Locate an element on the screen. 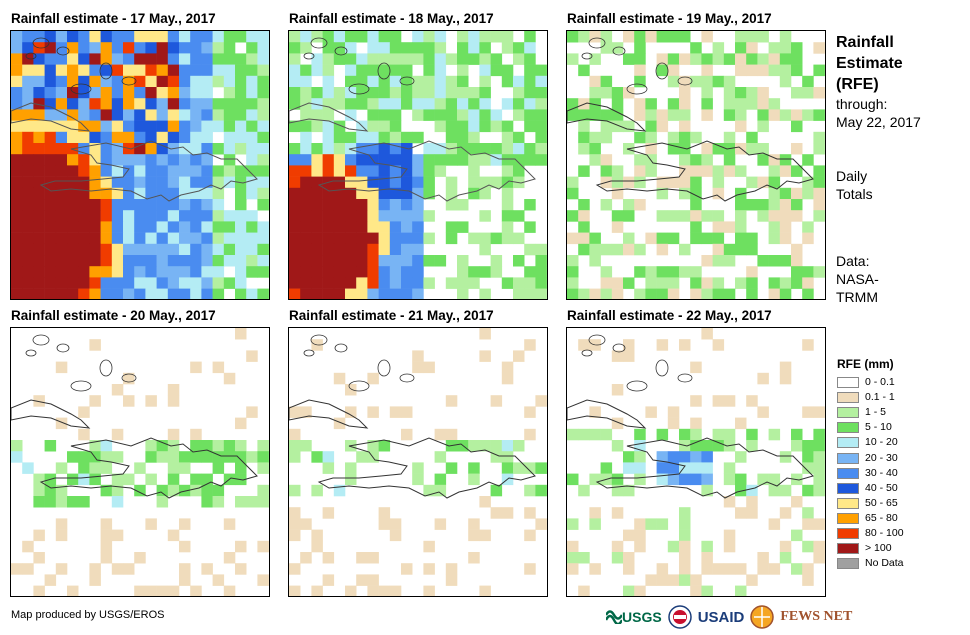 The height and width of the screenshot is (635, 970). side-title-line2: Estimate is located at coordinates (869, 63).